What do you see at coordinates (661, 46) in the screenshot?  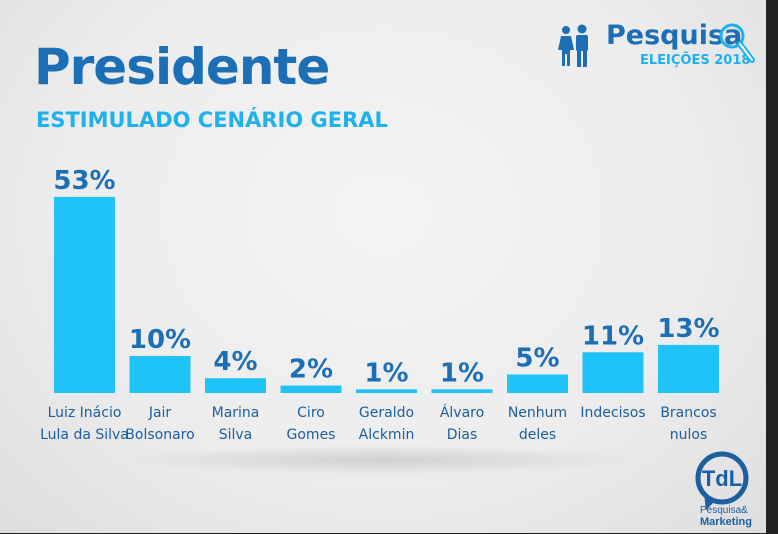 I see `pesquisa-logo: Pesquisa ELEIÇÕES 2018` at bounding box center [661, 46].